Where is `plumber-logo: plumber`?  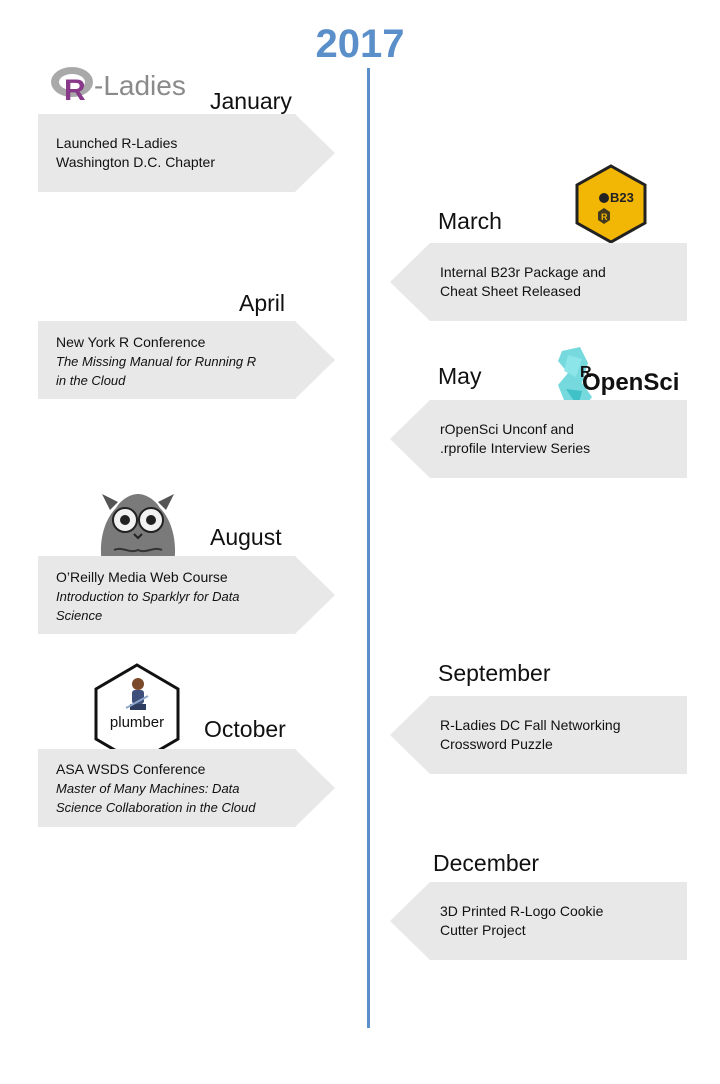 plumber-logo: plumber is located at coordinates (137, 714).